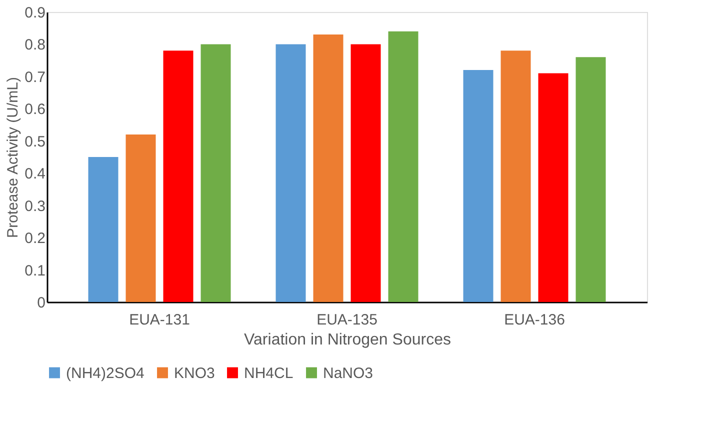 The width and height of the screenshot is (718, 439). I want to click on y-tick-label: 0.2, so click(35, 239).